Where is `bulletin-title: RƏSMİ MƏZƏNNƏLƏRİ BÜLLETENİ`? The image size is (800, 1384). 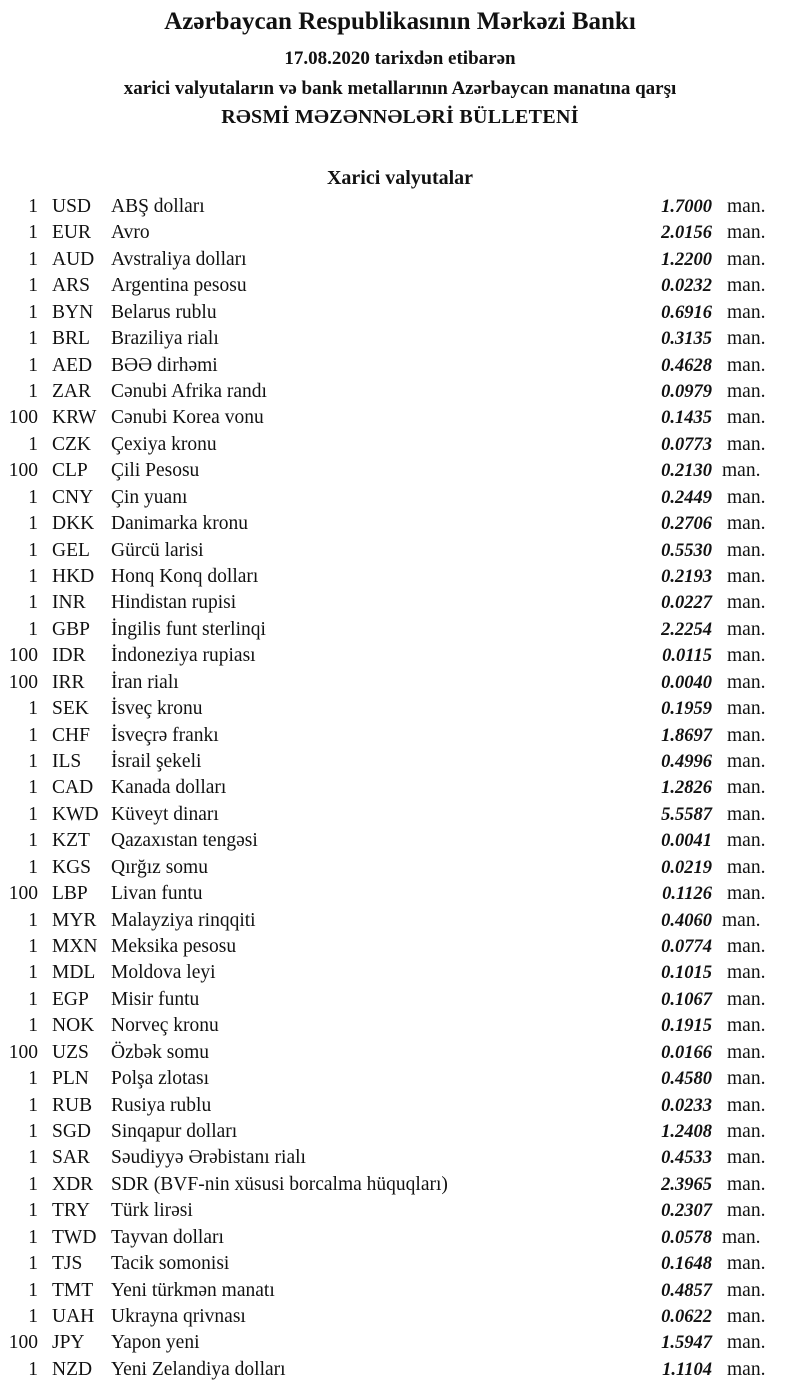 bulletin-title: RƏSMİ MƏZƏNNƏLƏRİ BÜLLETENİ is located at coordinates (400, 117).